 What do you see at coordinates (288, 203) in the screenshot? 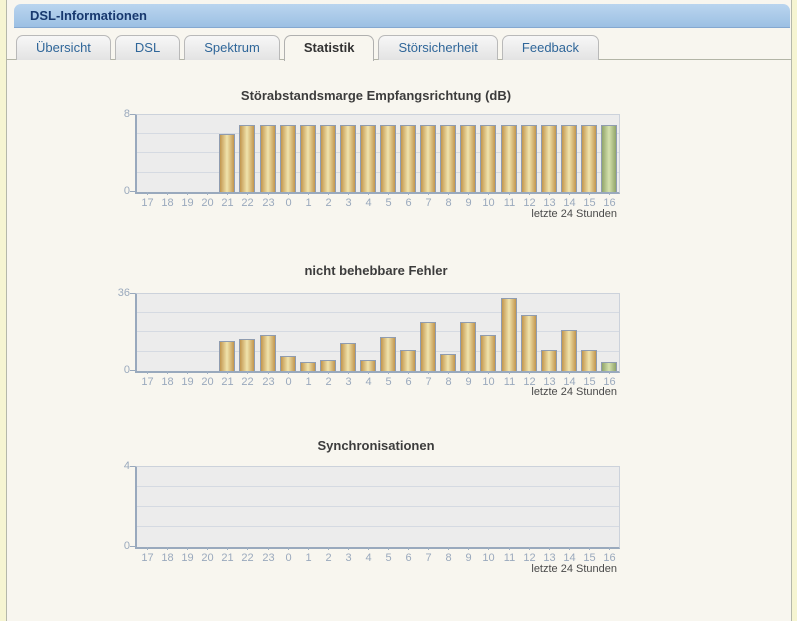
I see `x-tick-label: 0` at bounding box center [288, 203].